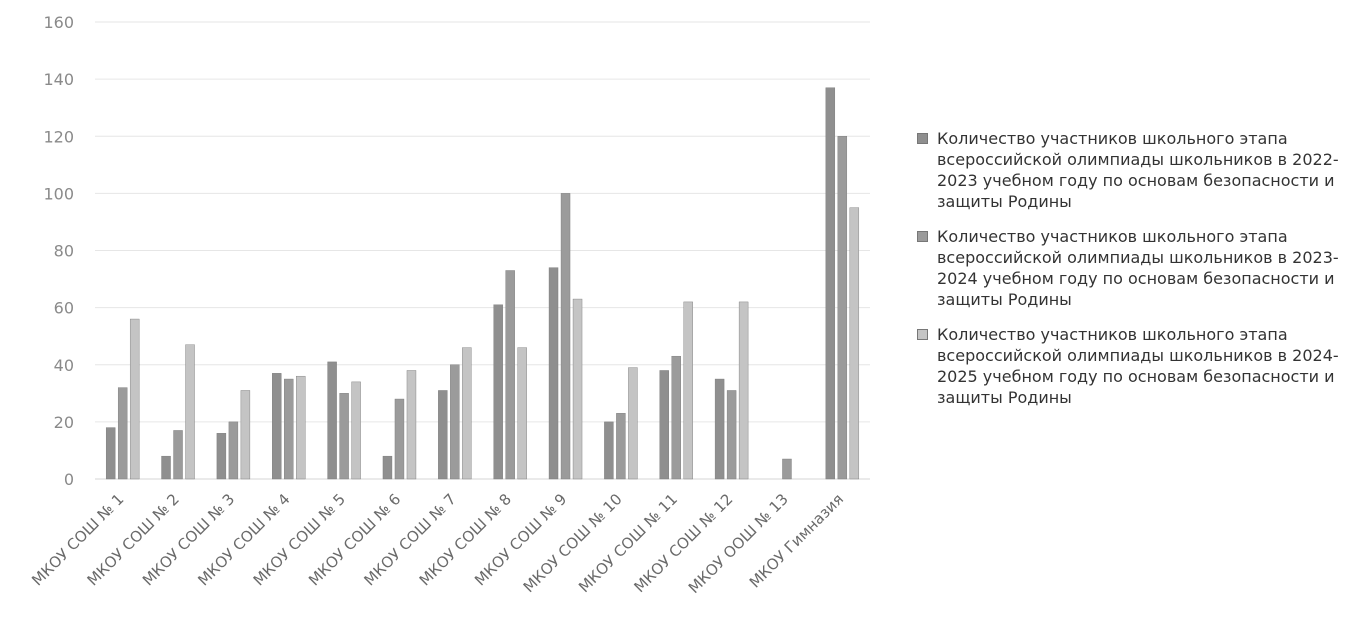 The width and height of the screenshot is (1369, 632). Describe the element at coordinates (64, 422) in the screenshot. I see `y-tick-label: 20` at that location.